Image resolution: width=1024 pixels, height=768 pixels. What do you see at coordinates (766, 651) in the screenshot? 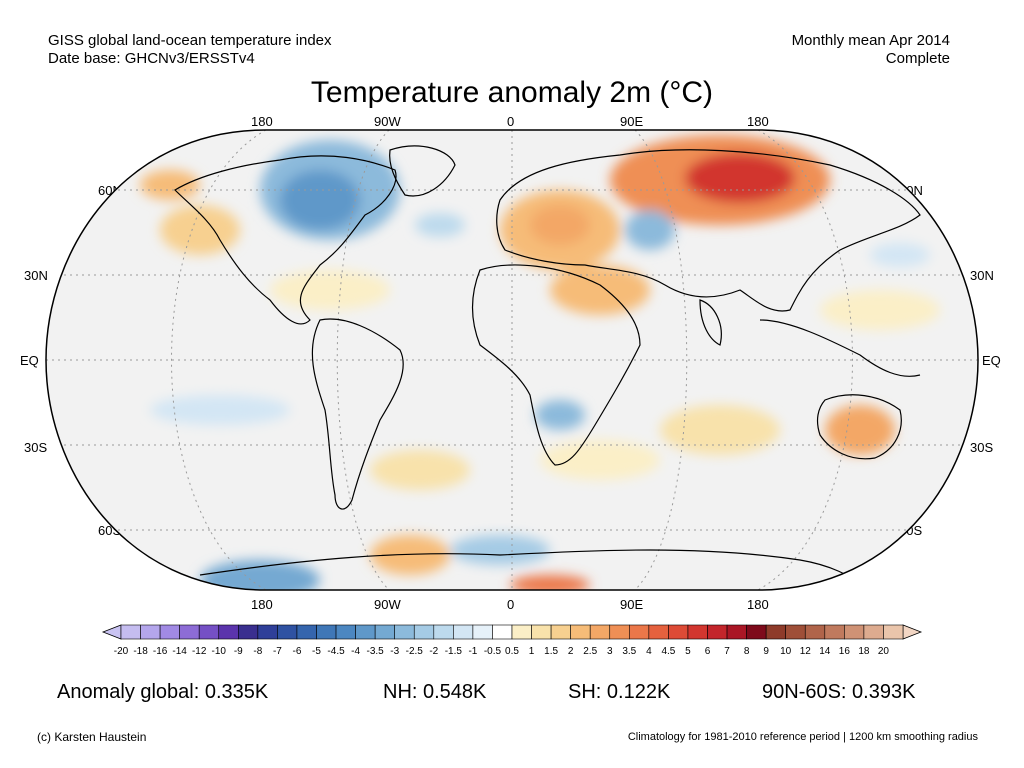
I see `colorbar-tick-label: 9` at bounding box center [766, 651].